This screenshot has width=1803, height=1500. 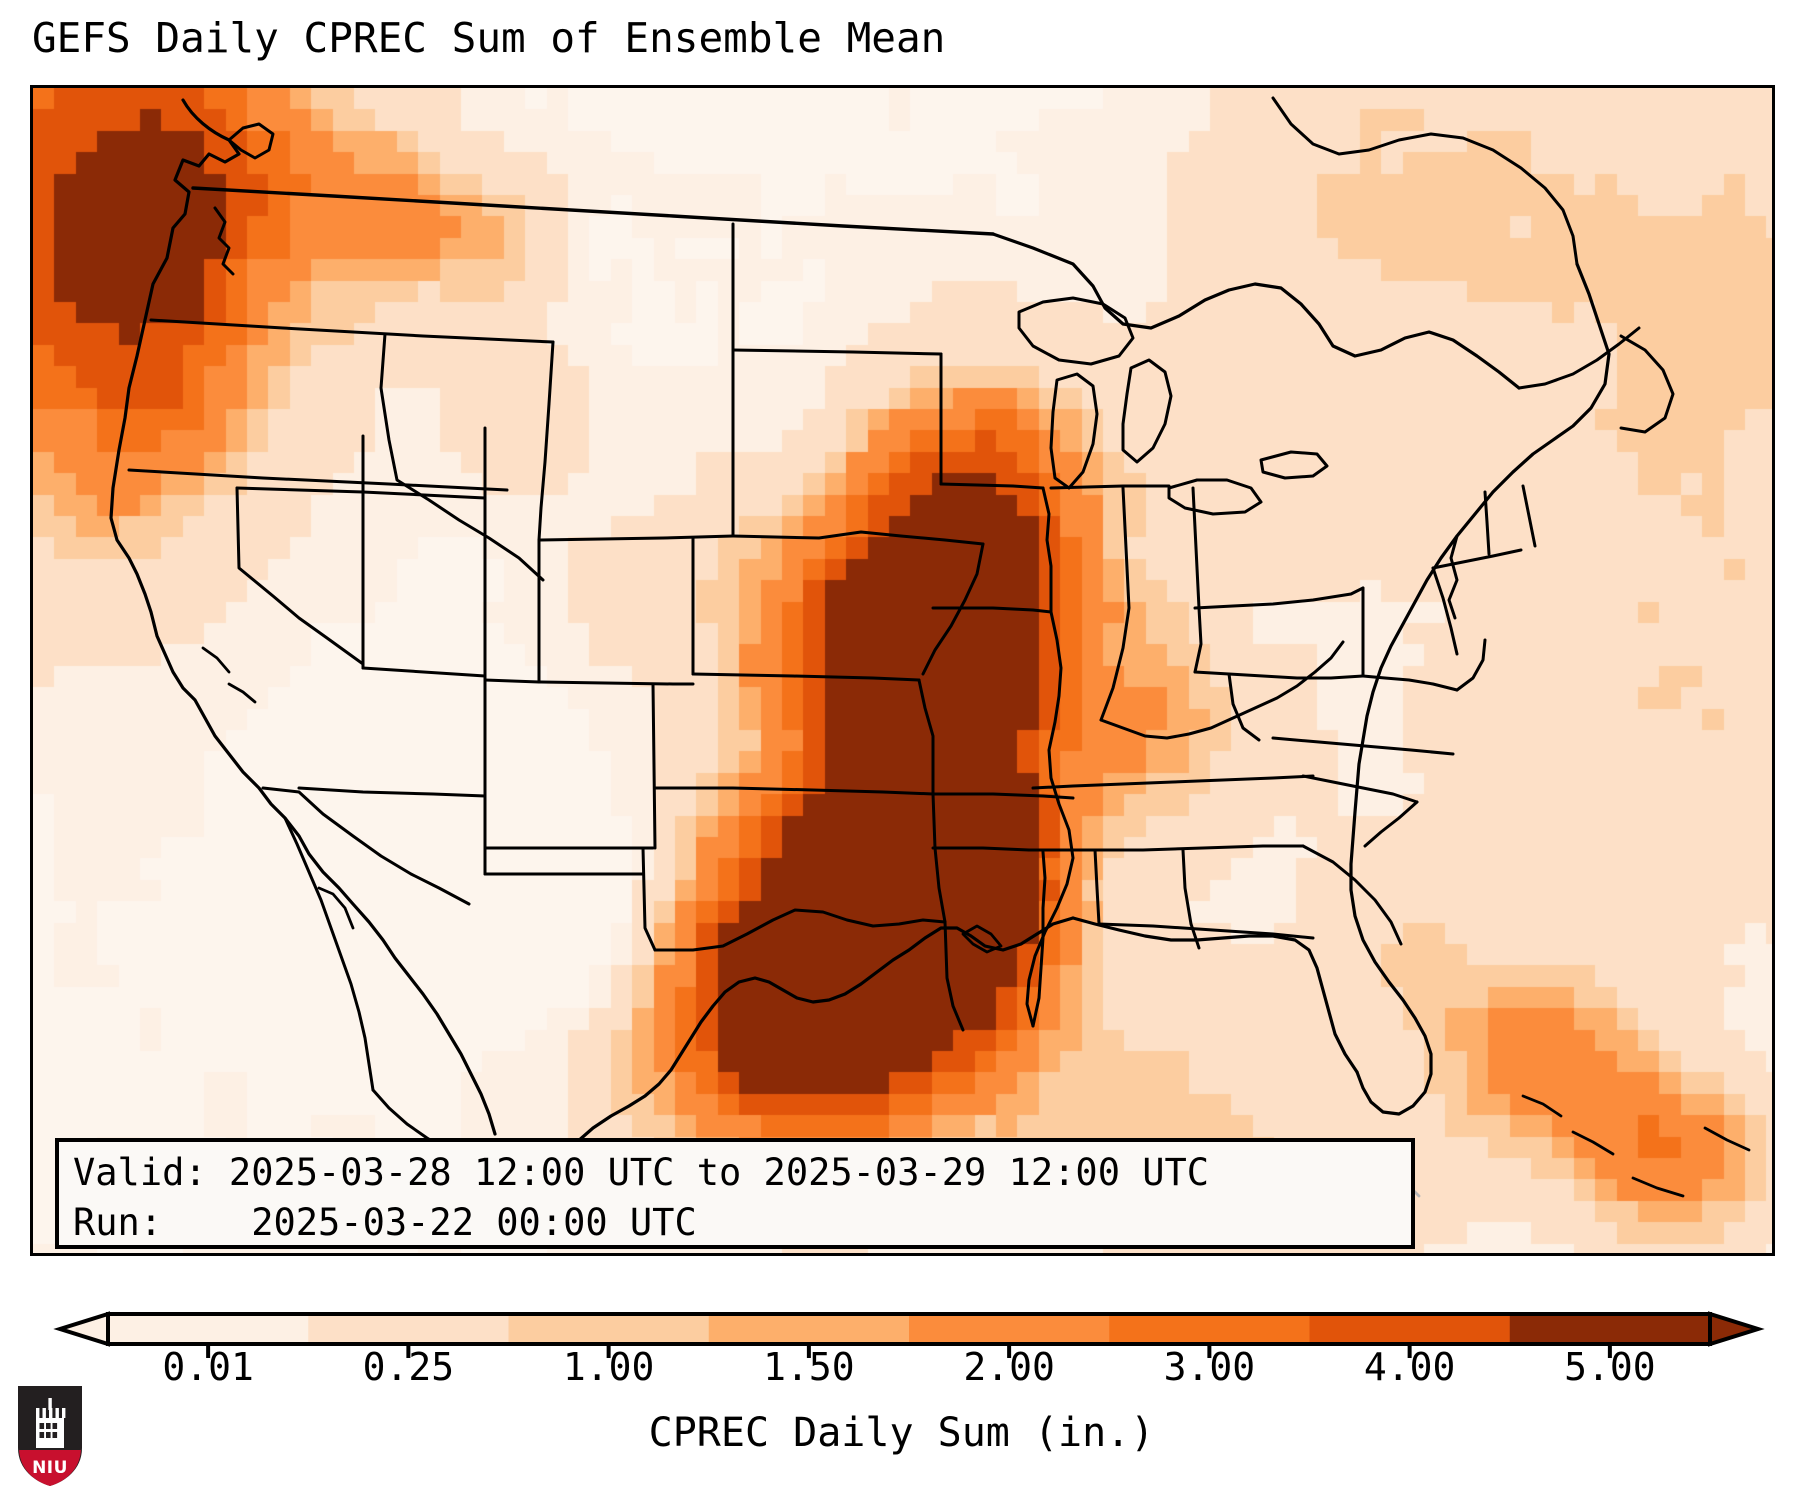 I want to click on border-nv-ca, so click(x=300, y=576).